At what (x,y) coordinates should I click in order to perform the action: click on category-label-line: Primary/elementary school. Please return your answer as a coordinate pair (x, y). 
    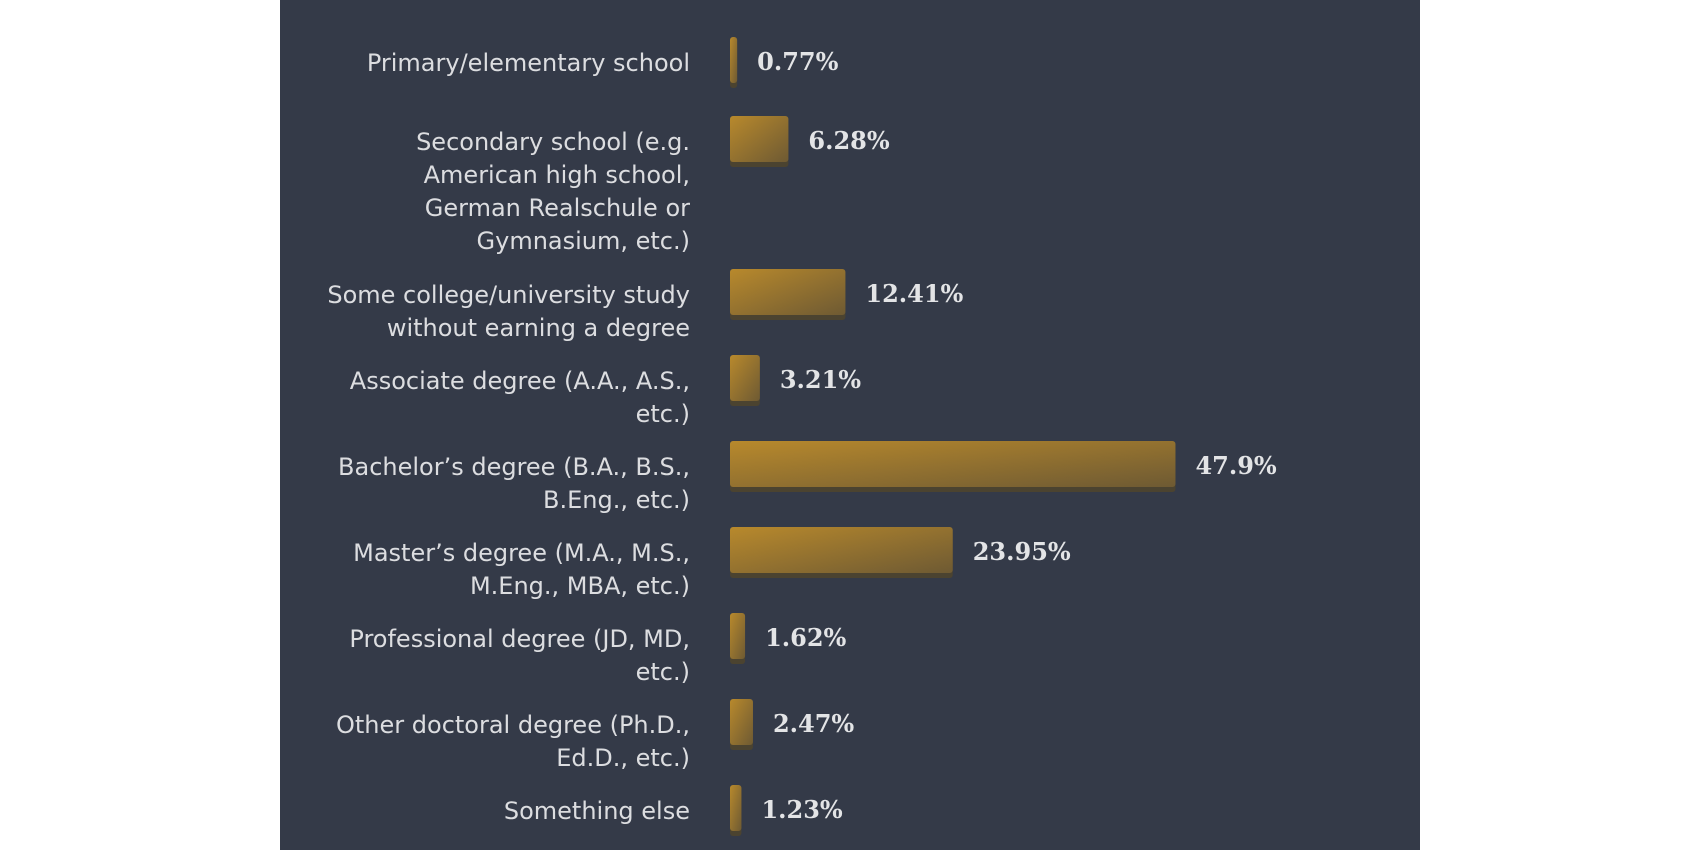
    Looking at the image, I should click on (528, 63).